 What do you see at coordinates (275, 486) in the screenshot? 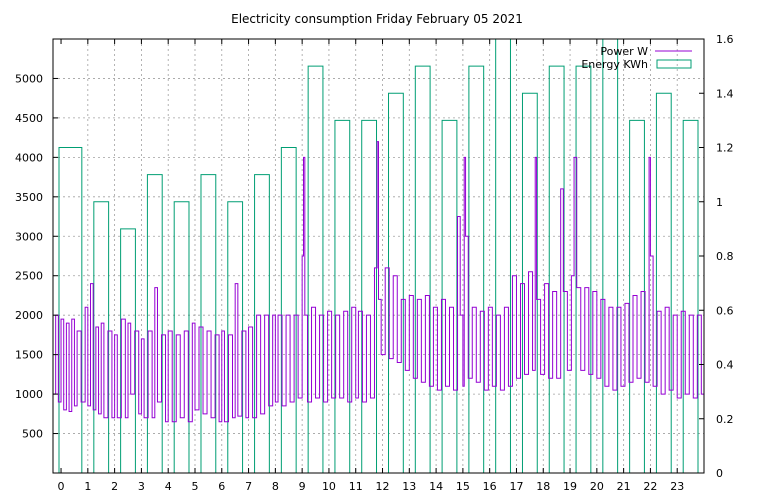
I see `x-tick-label: 8` at bounding box center [275, 486].